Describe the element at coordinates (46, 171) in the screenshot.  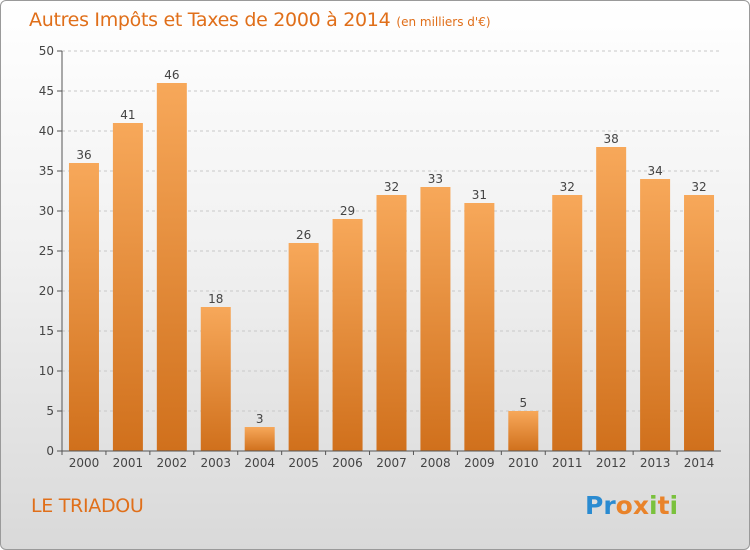
I see `y-tick-label: 35` at that location.